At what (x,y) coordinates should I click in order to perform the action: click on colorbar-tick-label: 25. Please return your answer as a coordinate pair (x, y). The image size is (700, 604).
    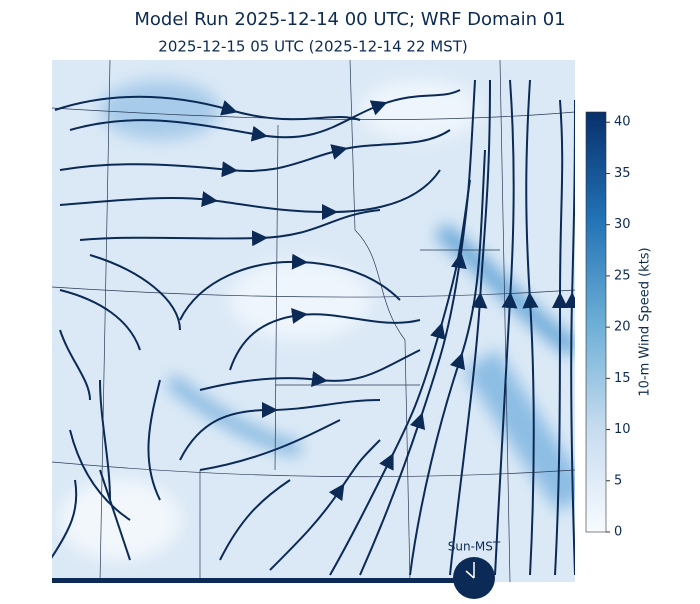
    Looking at the image, I should click on (622, 275).